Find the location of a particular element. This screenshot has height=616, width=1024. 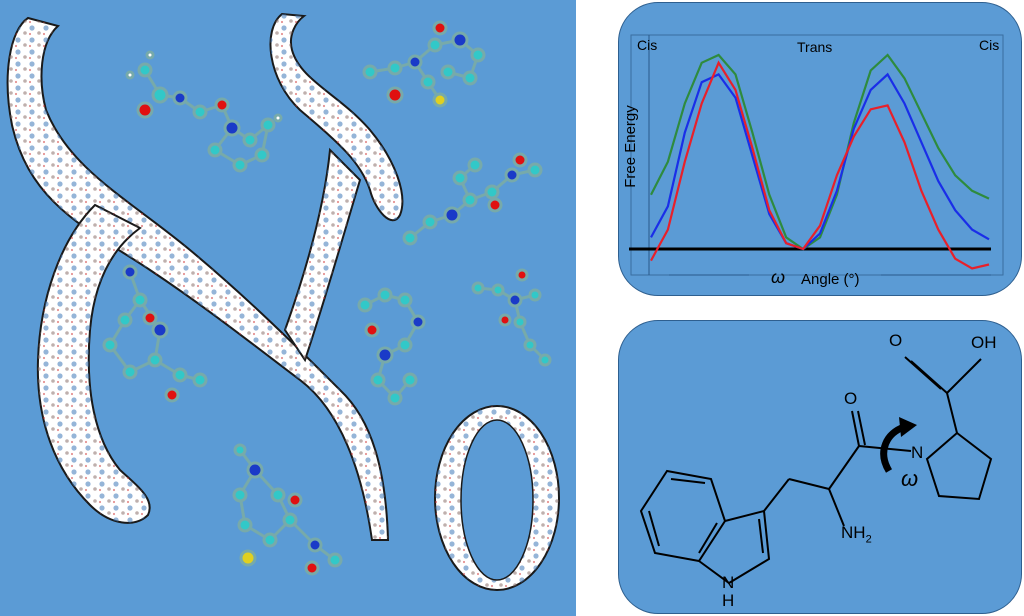

series-line-green is located at coordinates (820, 152).